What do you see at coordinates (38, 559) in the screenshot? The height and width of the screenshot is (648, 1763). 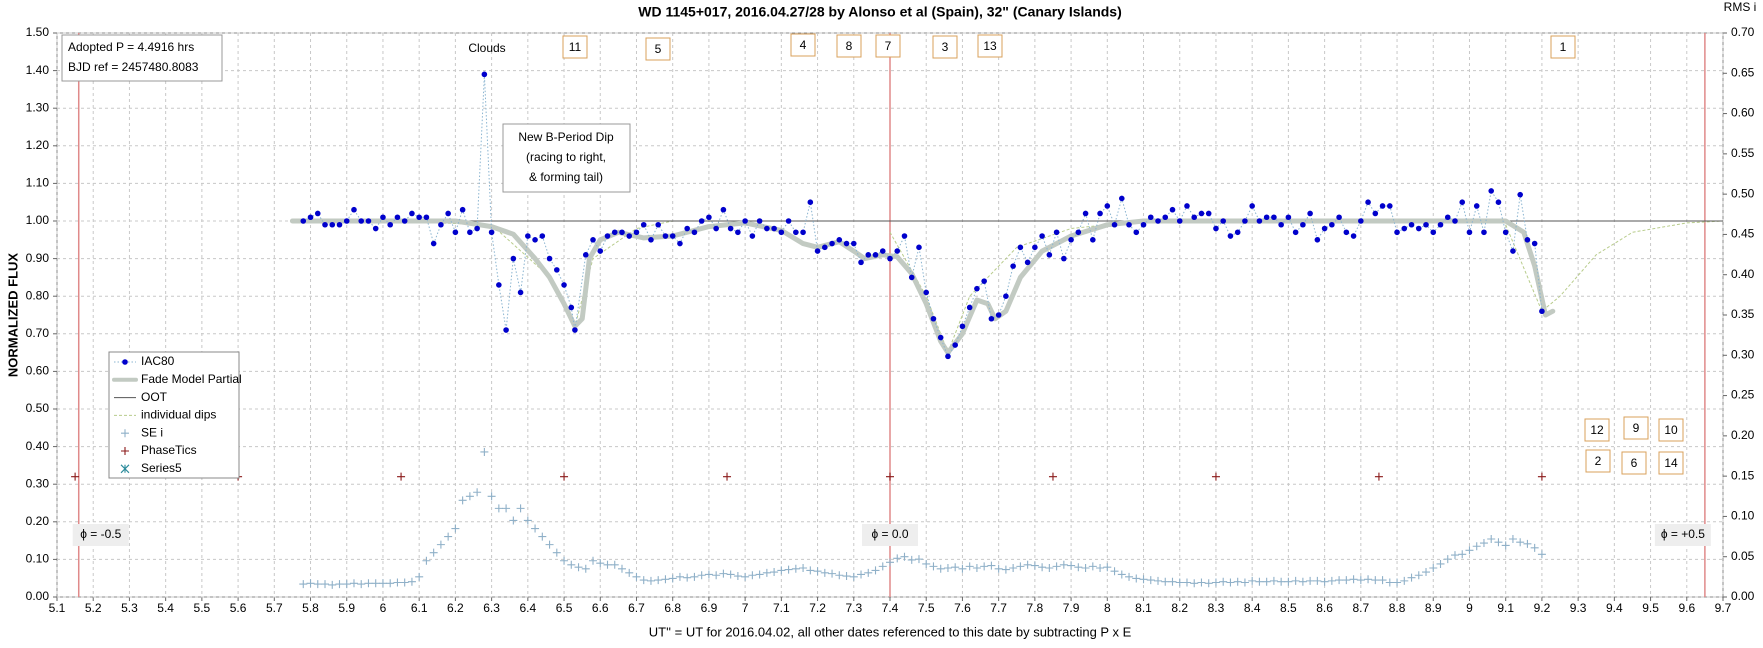 I see `y-tick-label: 0.10` at bounding box center [38, 559].